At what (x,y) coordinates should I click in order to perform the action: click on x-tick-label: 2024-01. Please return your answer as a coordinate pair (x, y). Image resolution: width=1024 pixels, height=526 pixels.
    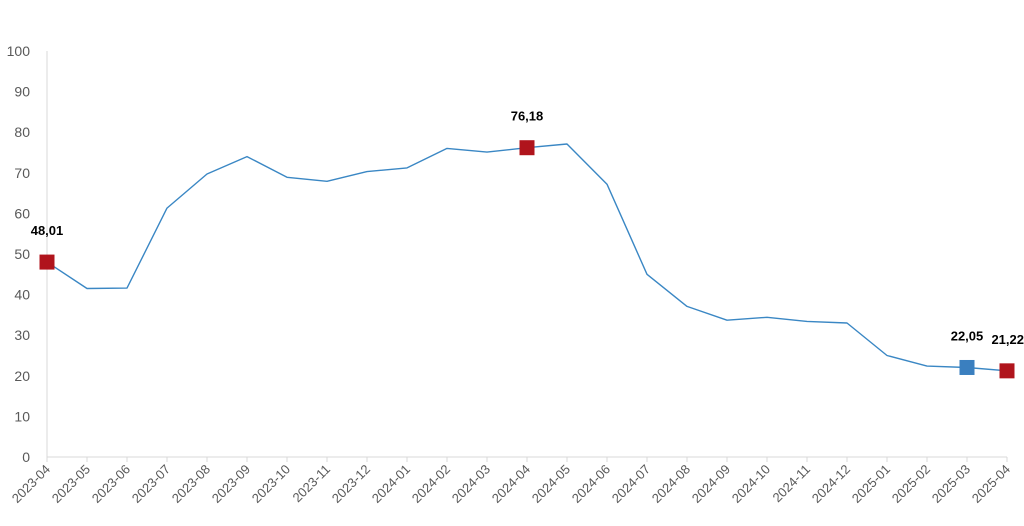
    Looking at the image, I should click on (391, 484).